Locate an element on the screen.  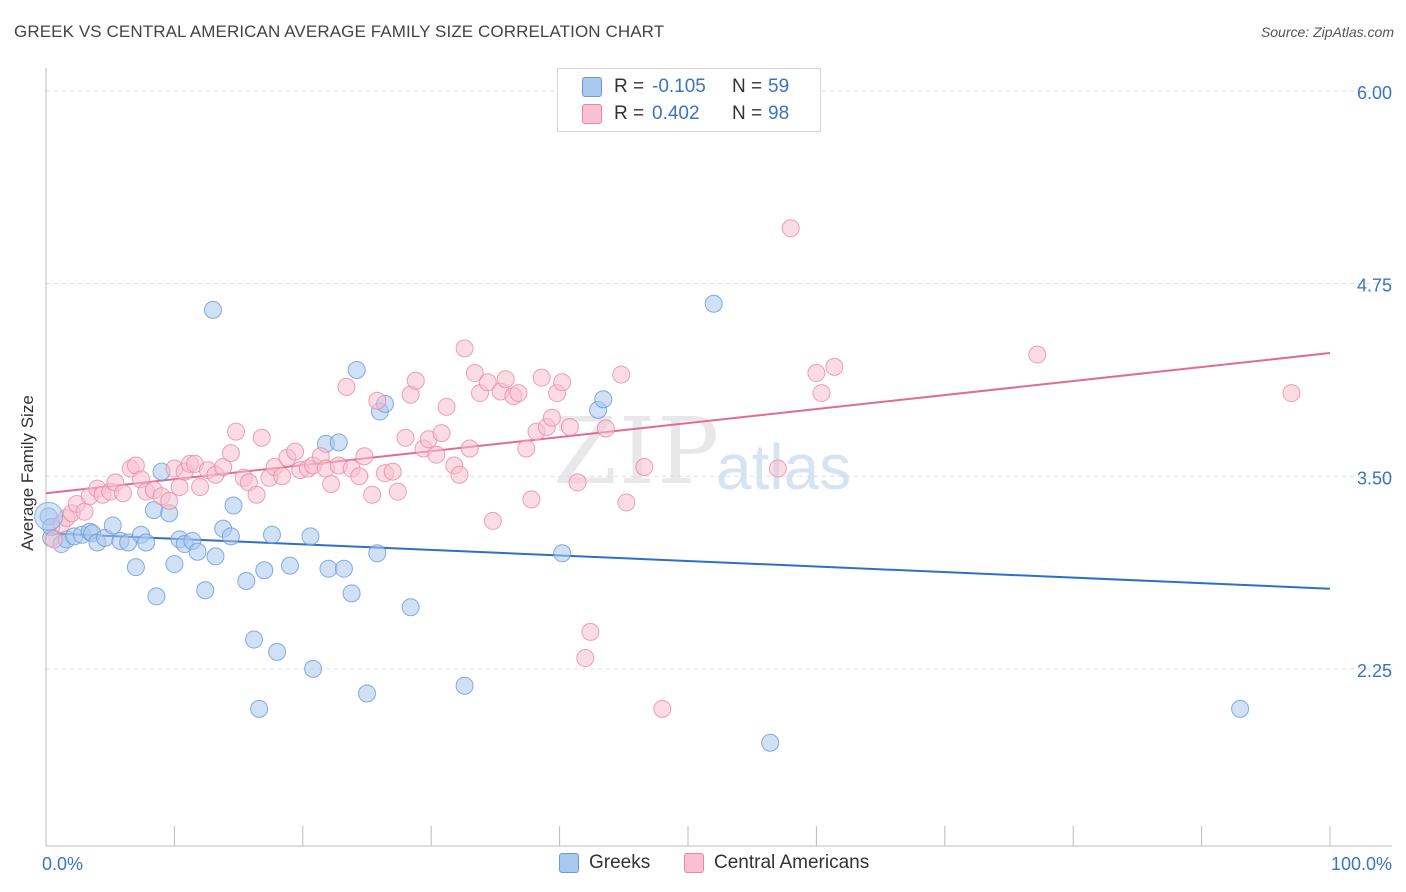
legend-label-greeks: Greeks is located at coordinates (620, 862).